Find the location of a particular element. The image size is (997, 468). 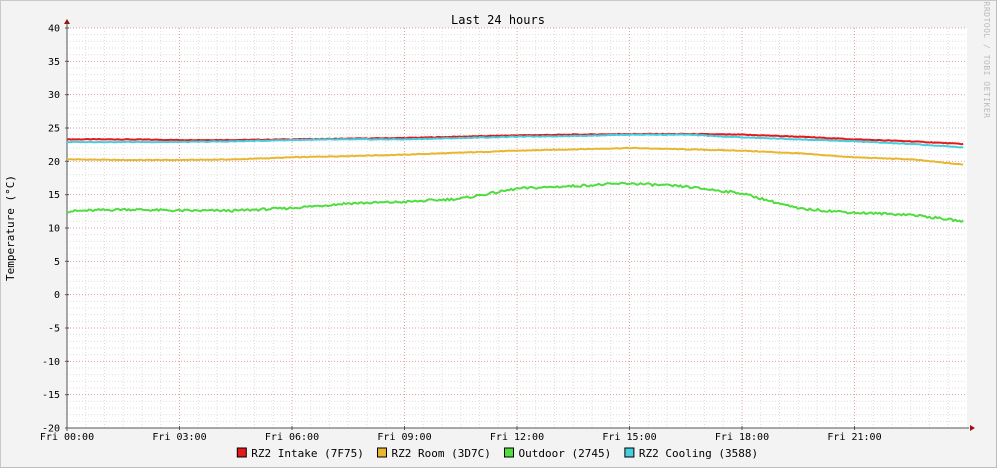

y-tick-label: 10 is located at coordinates (54, 229).